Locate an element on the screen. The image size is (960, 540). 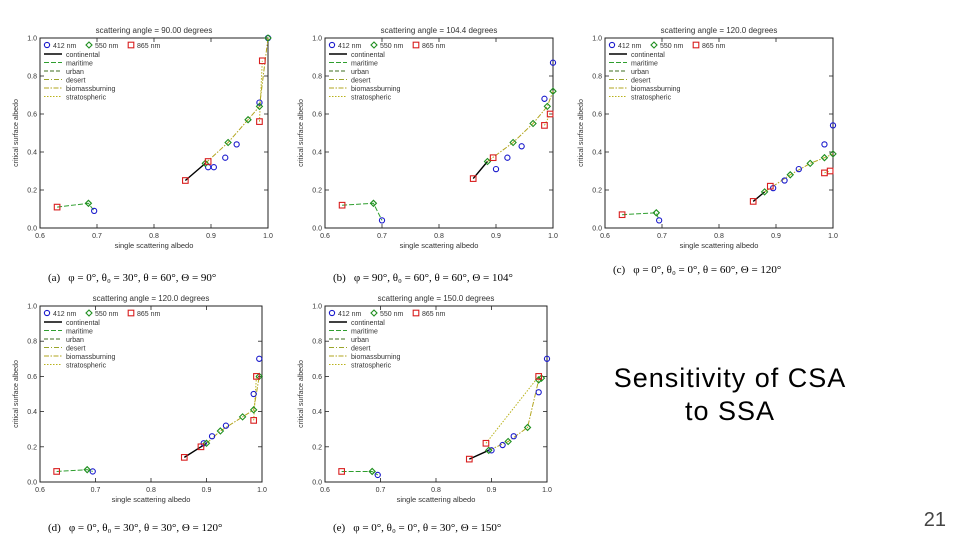
series-line-biomassburning is located at coordinates (520, 126).